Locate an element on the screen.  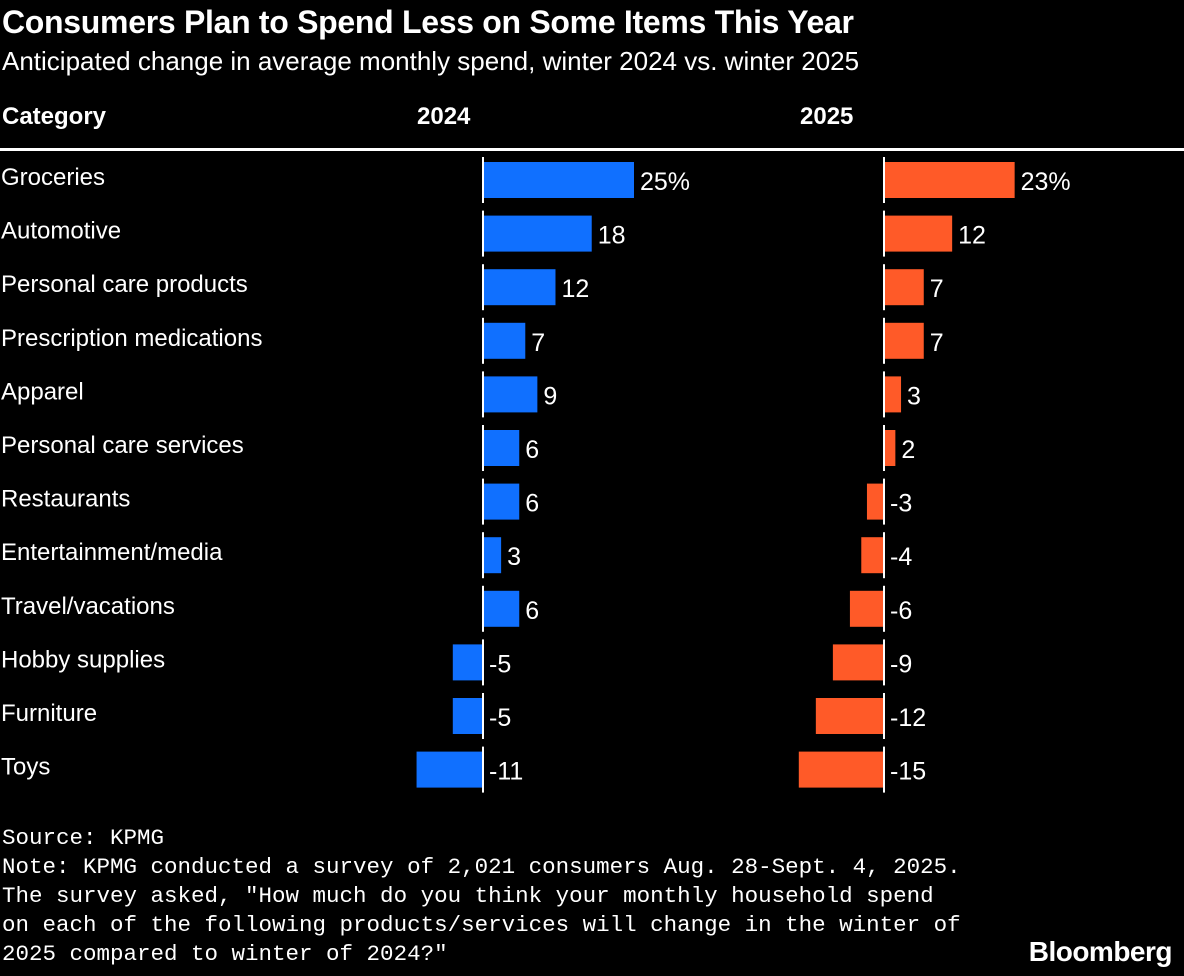
data-label-2024: 3 is located at coordinates (514, 557).